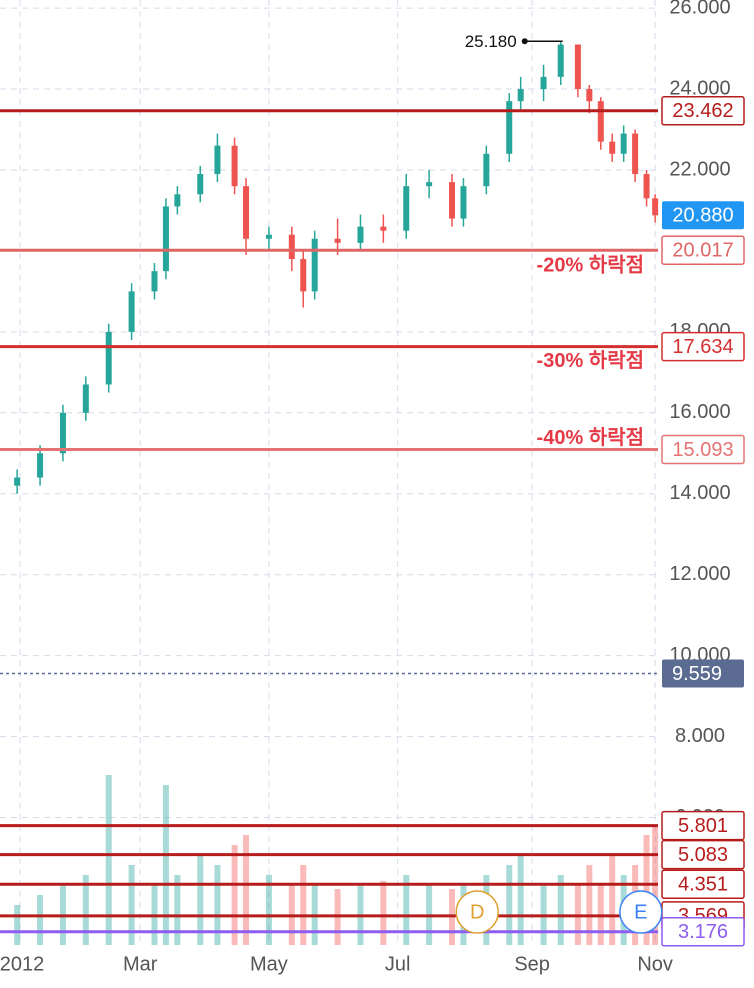 This screenshot has height=988, width=754. Describe the element at coordinates (590, 437) in the screenshot. I see `level-note: -40% 하락점` at that location.